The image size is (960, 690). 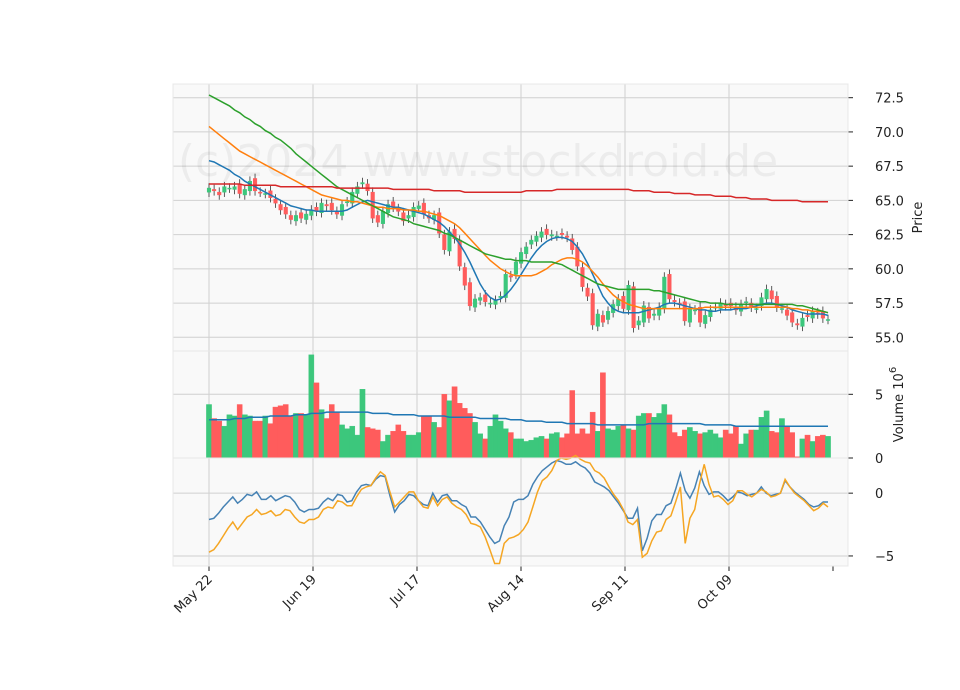 What do you see at coordinates (889, 270) in the screenshot?
I see `price-y-tick-label: 60.0` at bounding box center [889, 270].